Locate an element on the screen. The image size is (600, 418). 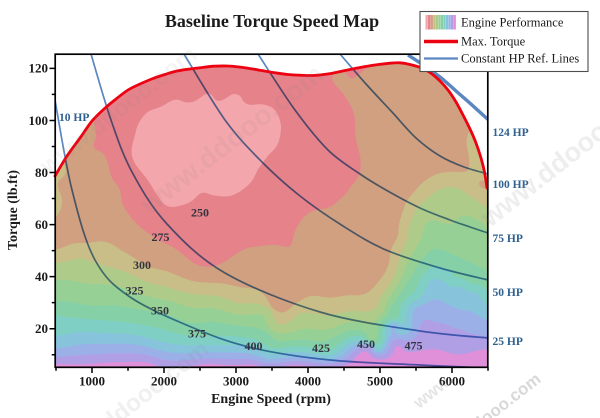
svg-text: 250 is located at coordinates (200, 212).